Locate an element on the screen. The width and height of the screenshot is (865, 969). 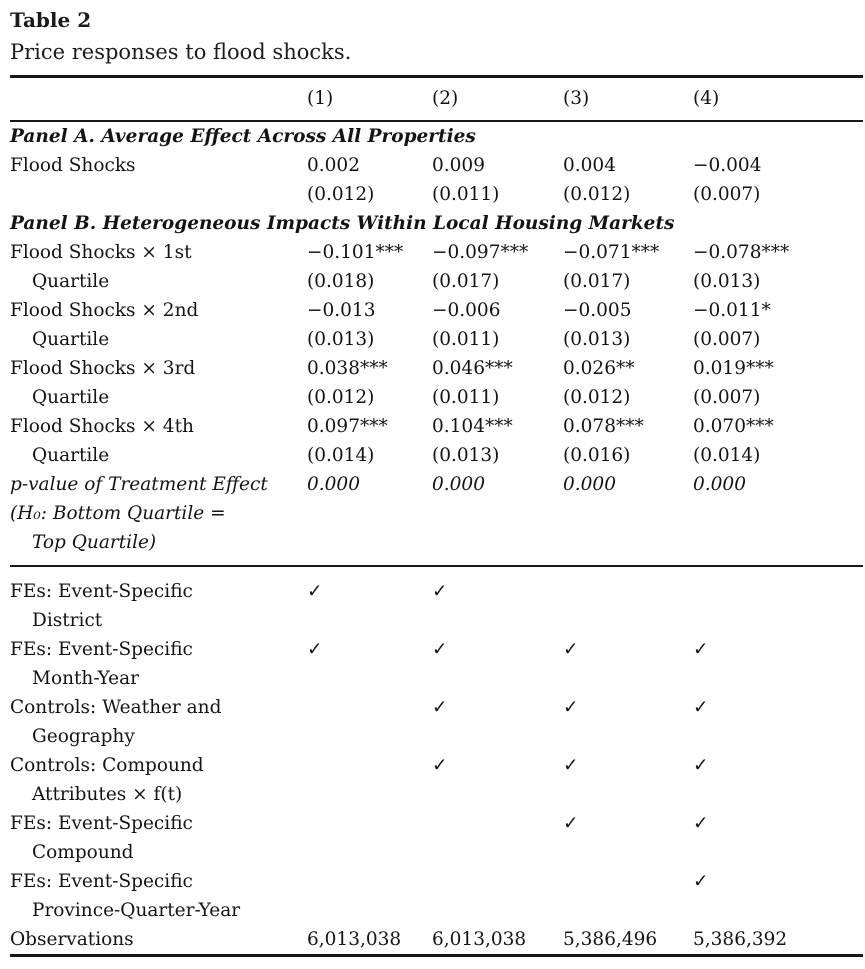
coef-cell: −0.004 is located at coordinates (727, 165).